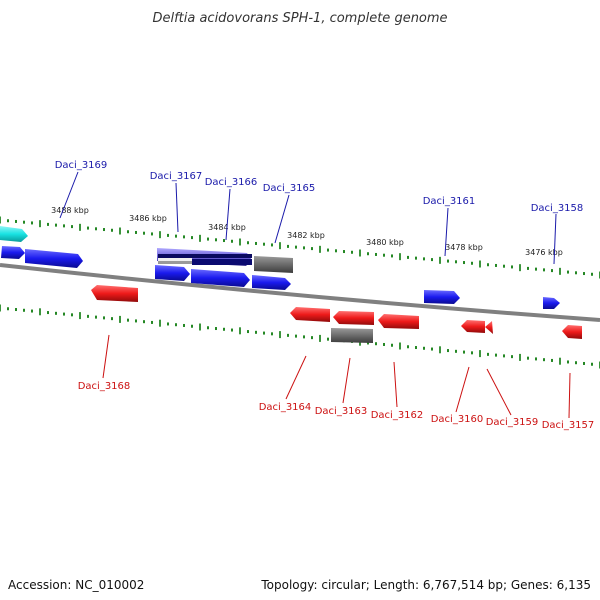  I want to click on gene-label-reverse: Daci_3163, so click(341, 411).